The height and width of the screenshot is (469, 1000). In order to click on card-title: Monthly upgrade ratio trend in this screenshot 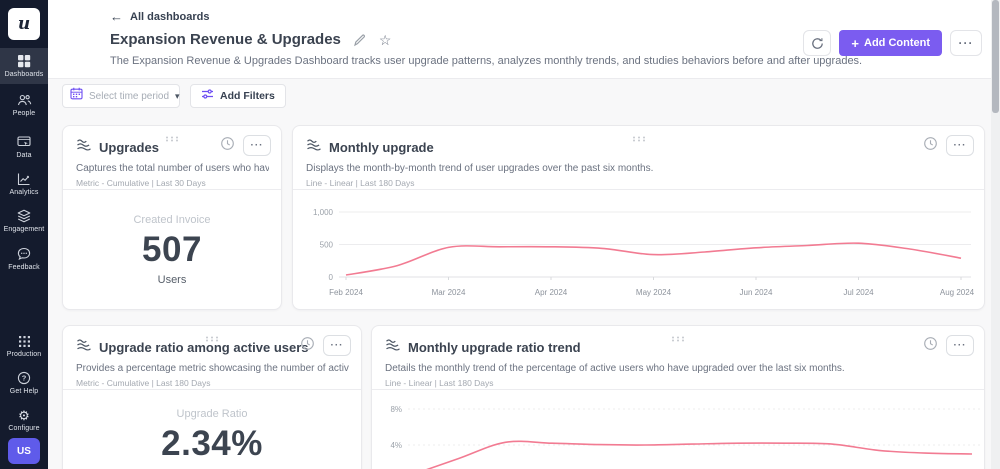, I will do `click(494, 347)`.